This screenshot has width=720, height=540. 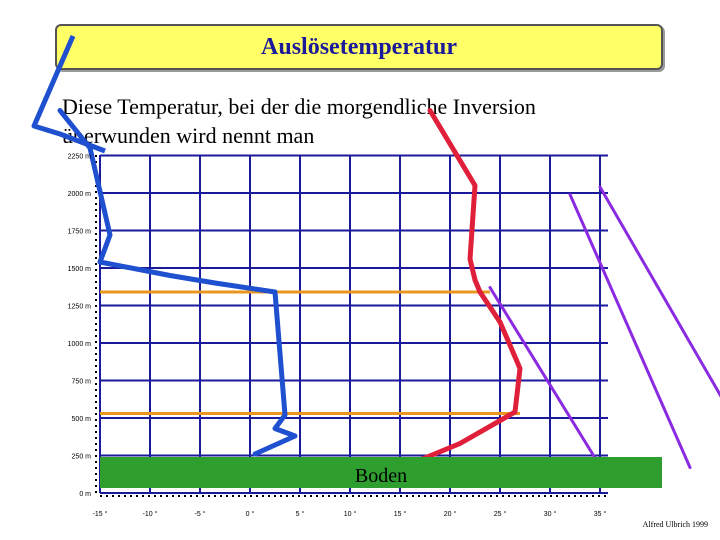 I want to click on y-tick-label: 1500 m, so click(x=80, y=269).